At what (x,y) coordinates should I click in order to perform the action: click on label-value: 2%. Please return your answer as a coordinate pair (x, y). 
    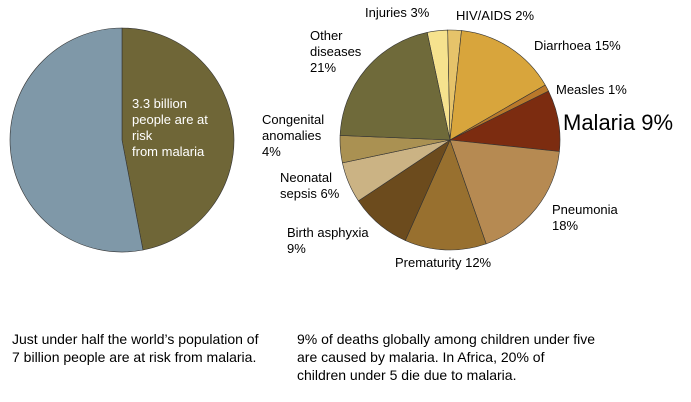
    Looking at the image, I should click on (525, 15).